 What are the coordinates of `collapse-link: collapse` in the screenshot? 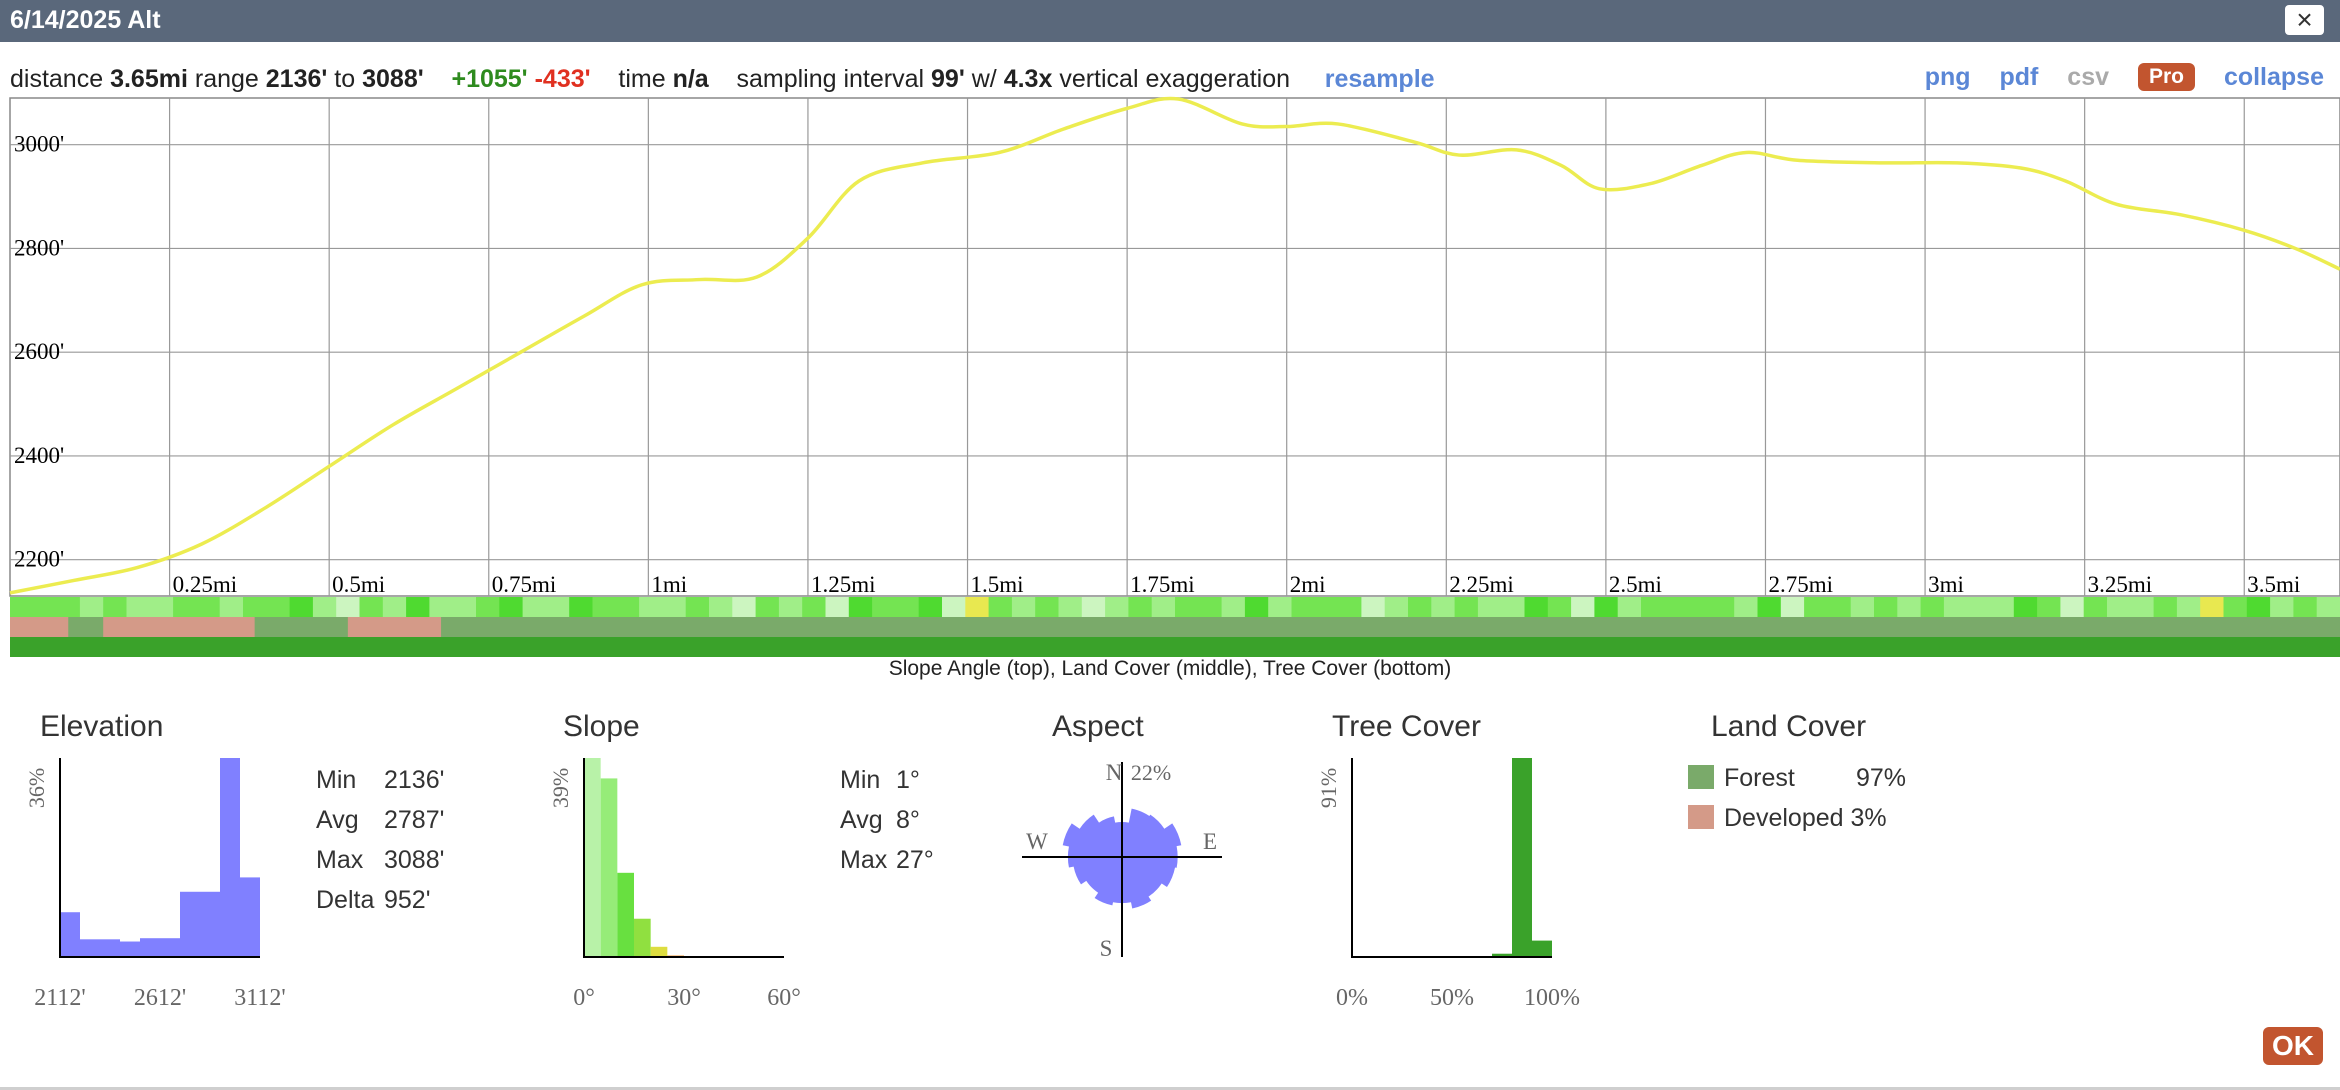 It's located at (2273, 77).